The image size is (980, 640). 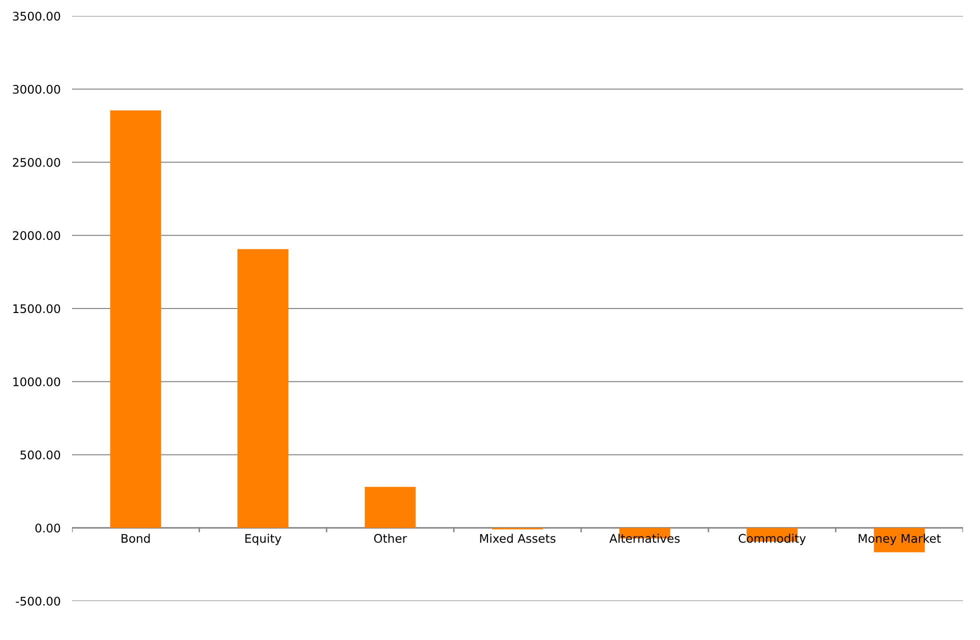 What do you see at coordinates (40, 455) in the screenshot?
I see `y-tick-label: 500.00` at bounding box center [40, 455].